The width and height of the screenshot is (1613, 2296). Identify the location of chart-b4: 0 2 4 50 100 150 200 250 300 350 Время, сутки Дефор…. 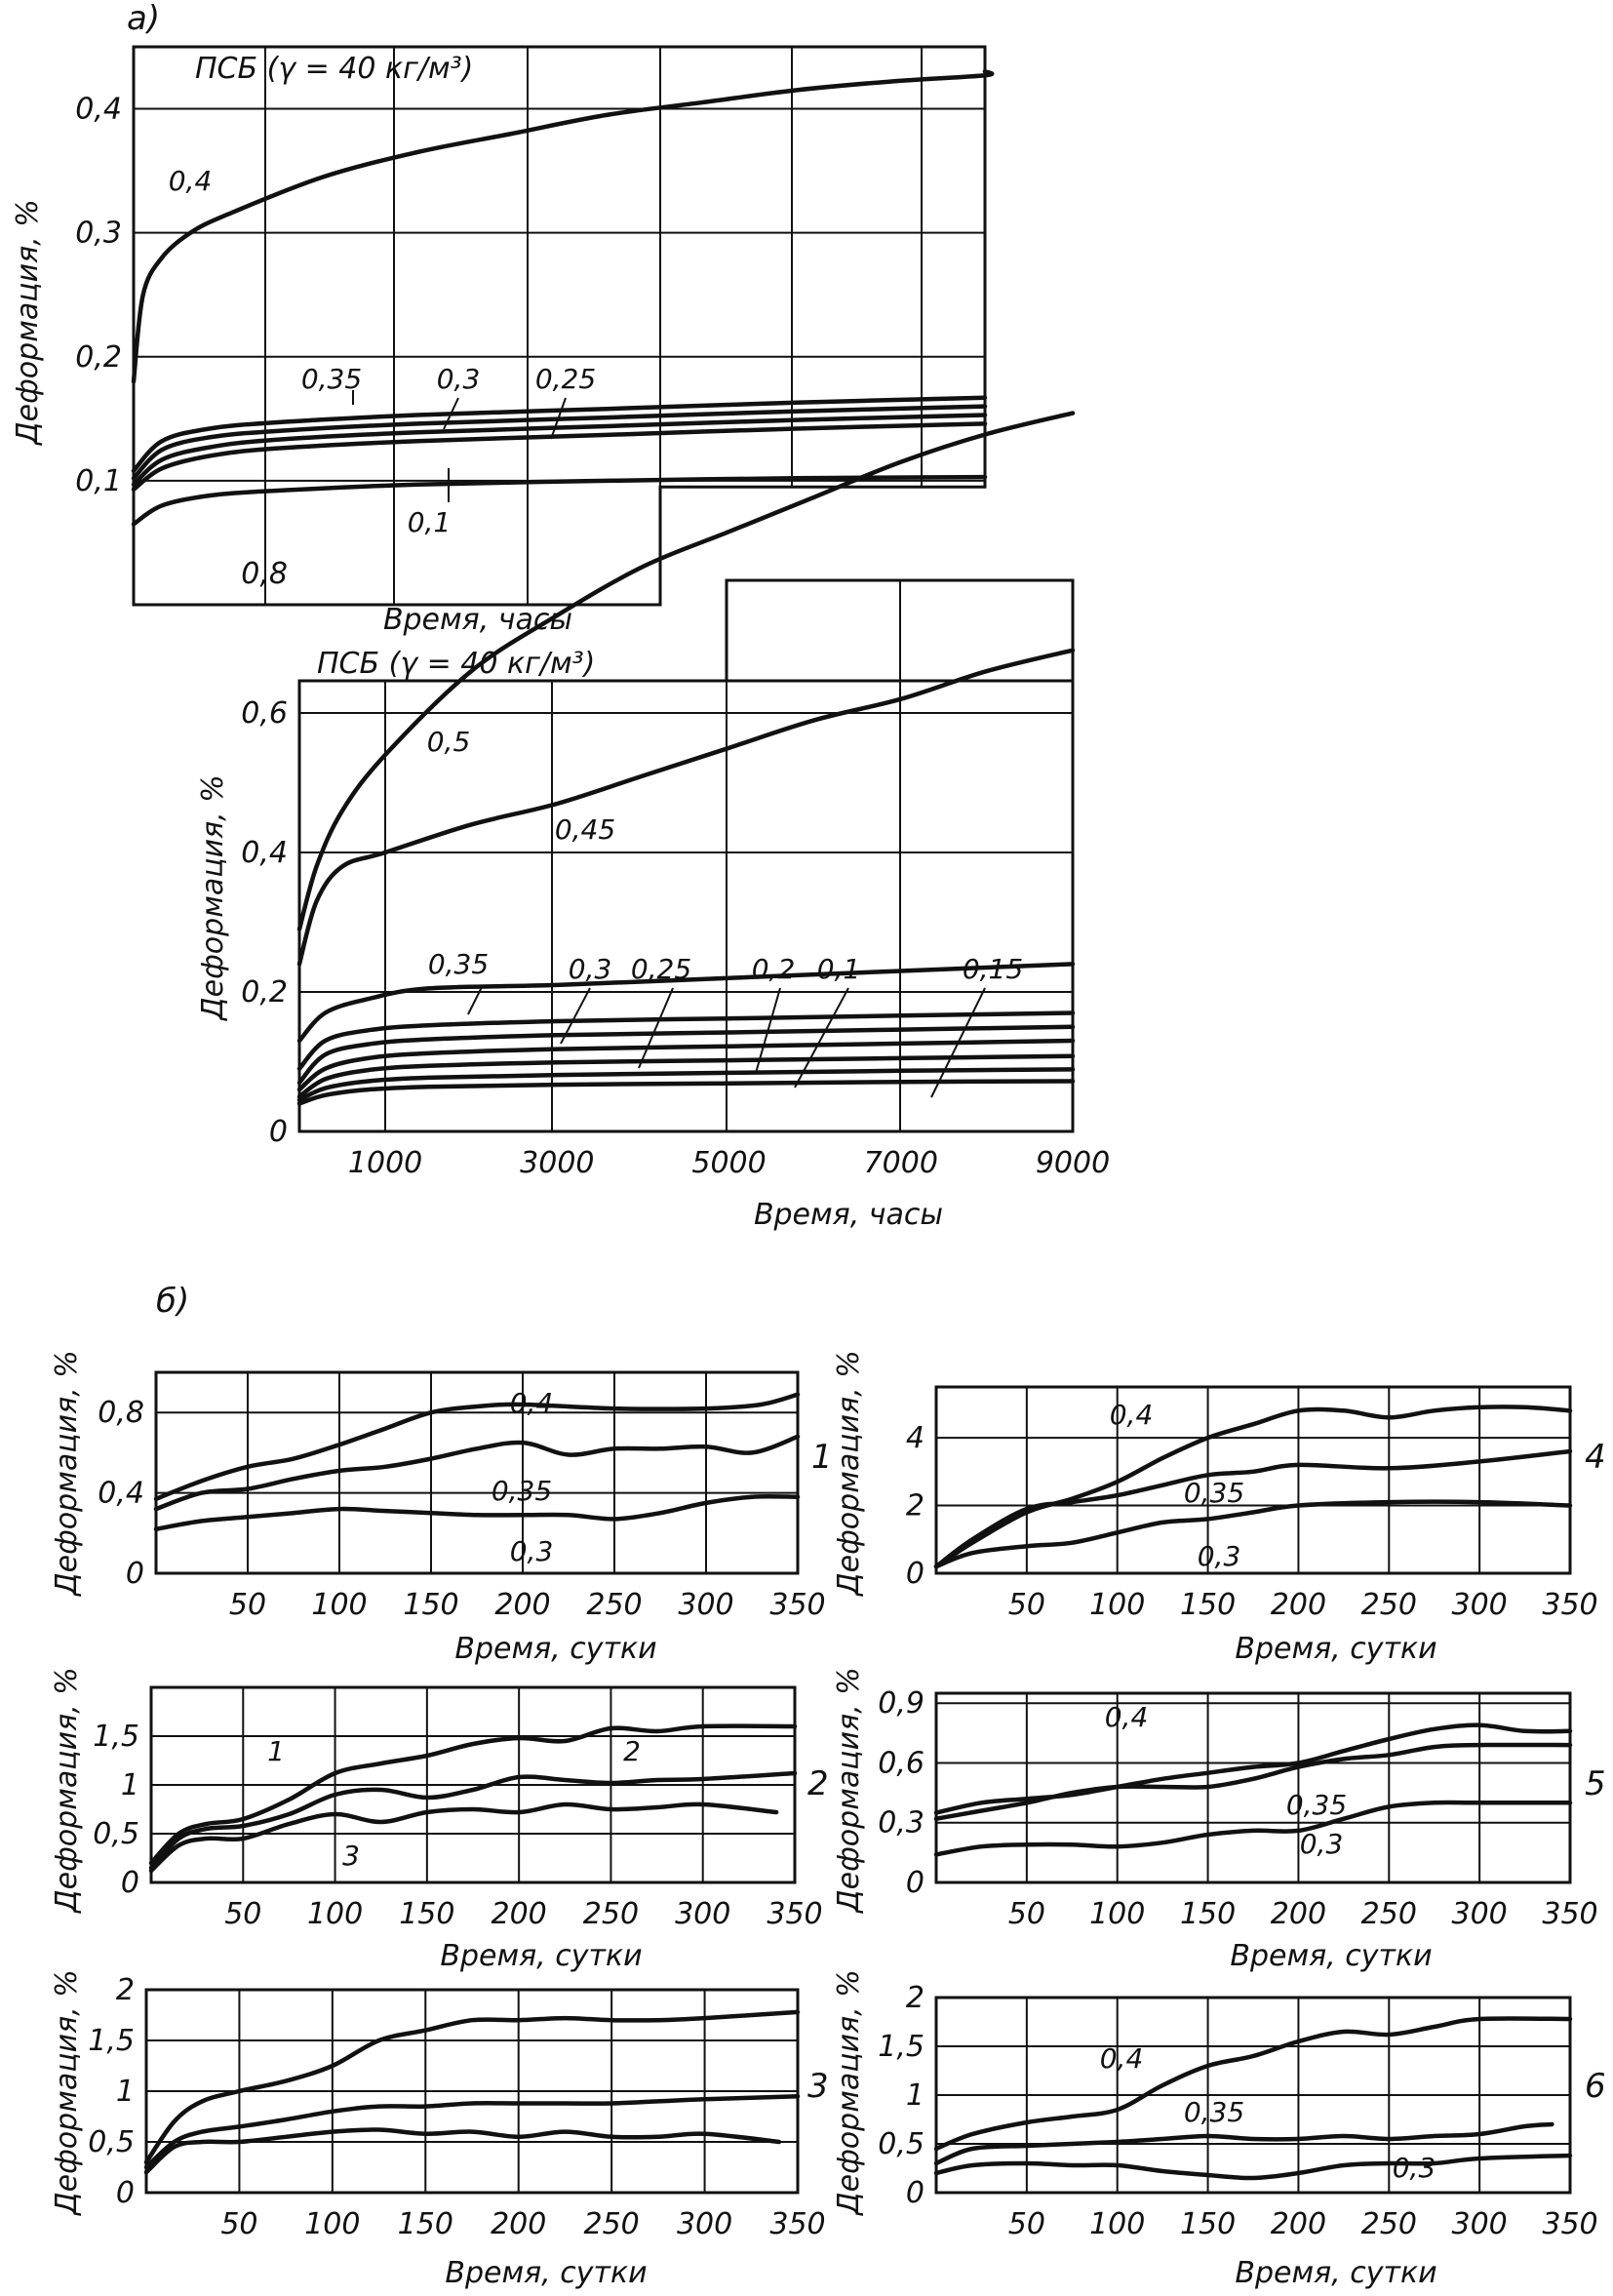
(1219, 1508).